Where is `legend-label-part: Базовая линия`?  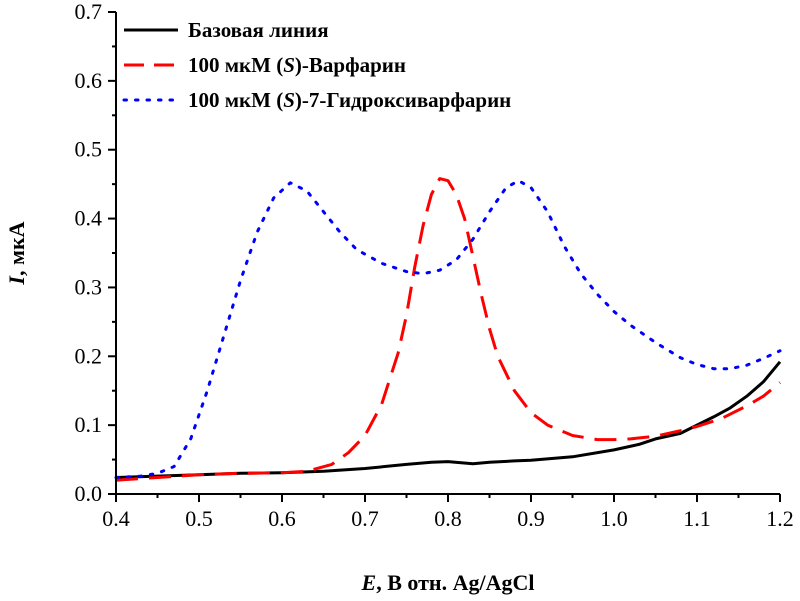
legend-label-part: Базовая линия is located at coordinates (258, 30).